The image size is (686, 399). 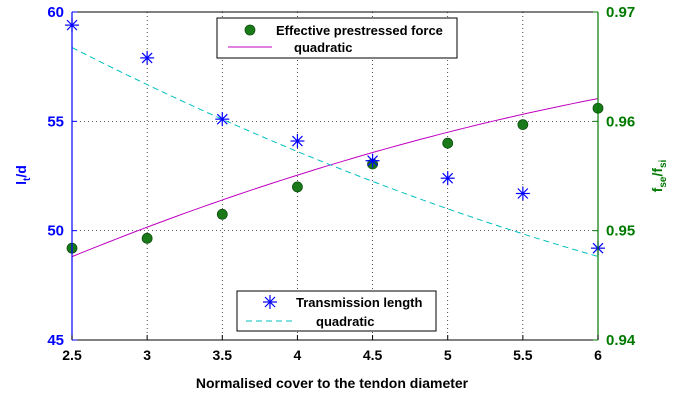 What do you see at coordinates (27, 179) in the screenshot?
I see `y-left-sub: t` at bounding box center [27, 179].